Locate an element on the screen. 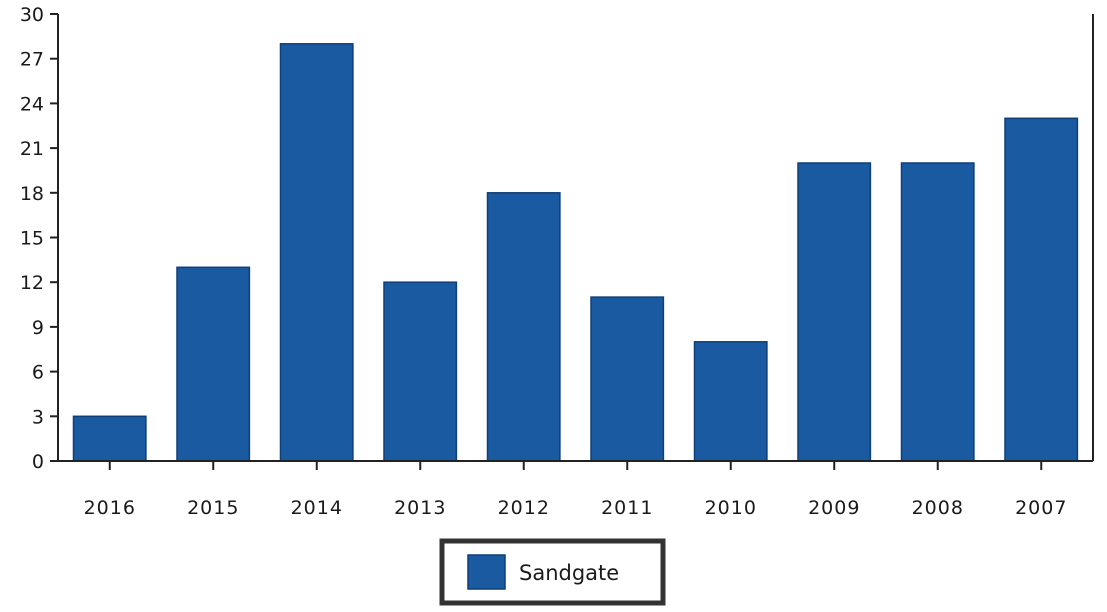  y-tick-label: 0 is located at coordinates (38, 462).